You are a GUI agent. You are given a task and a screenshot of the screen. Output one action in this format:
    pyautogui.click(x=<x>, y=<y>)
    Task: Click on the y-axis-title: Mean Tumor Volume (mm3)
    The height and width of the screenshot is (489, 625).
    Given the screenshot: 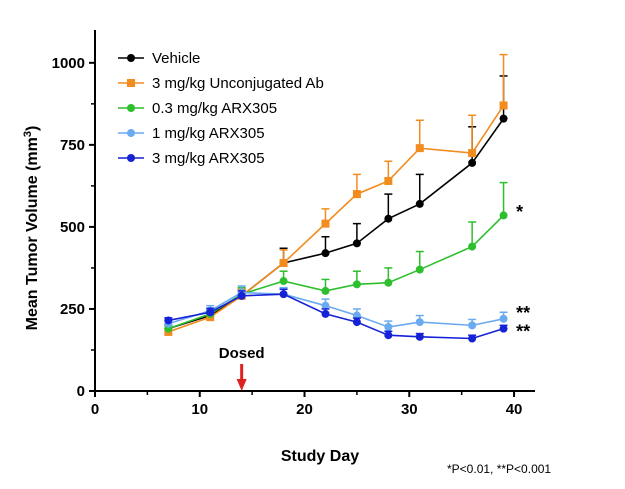 What is the action you would take?
    pyautogui.click(x=31, y=228)
    